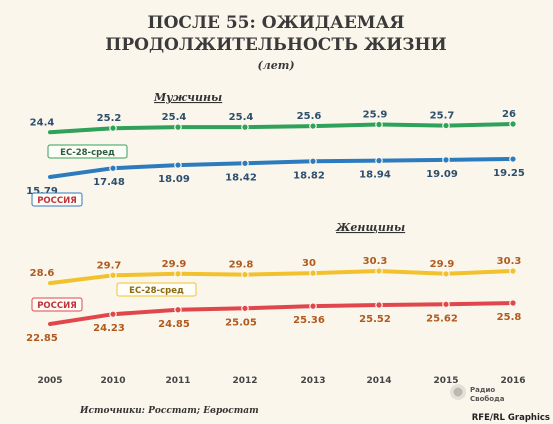 The image size is (553, 424). I want to click on data-label-0-1-2: 18.09, so click(174, 179).